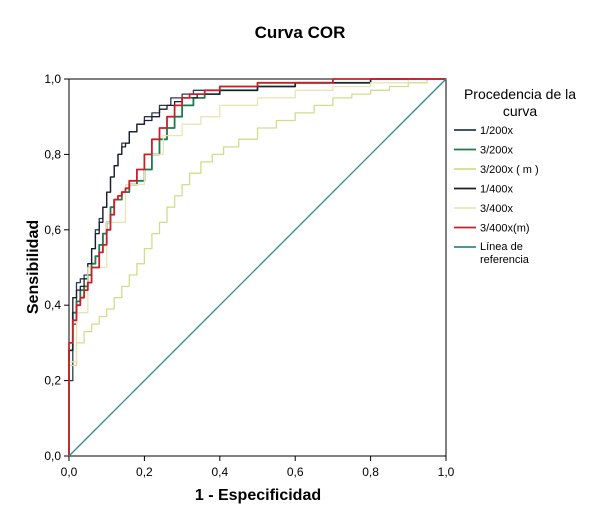 The width and height of the screenshot is (600, 514). I want to click on legend-label: 3/200x, so click(497, 151).